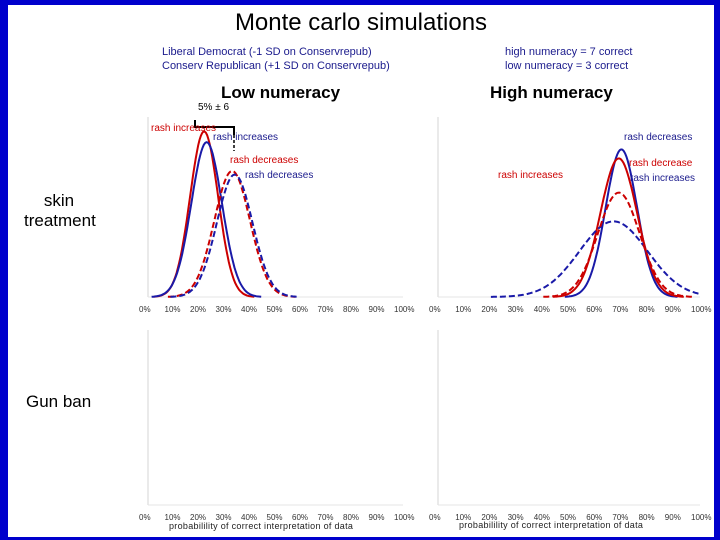 Image resolution: width=720 pixels, height=540 pixels. I want to click on density-curve-panel0-series1, so click(206, 219).